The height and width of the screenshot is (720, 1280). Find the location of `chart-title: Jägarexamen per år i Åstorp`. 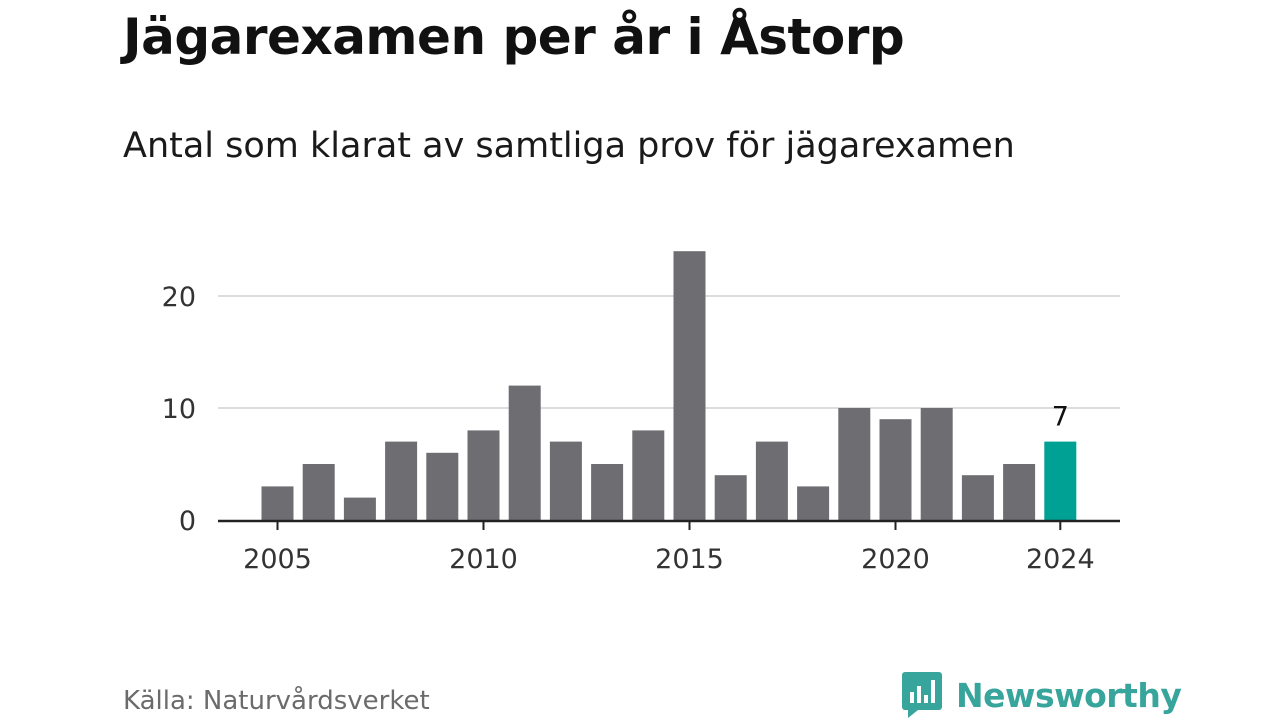

chart-title: Jägarexamen per år i Åstorp is located at coordinates (514, 37).